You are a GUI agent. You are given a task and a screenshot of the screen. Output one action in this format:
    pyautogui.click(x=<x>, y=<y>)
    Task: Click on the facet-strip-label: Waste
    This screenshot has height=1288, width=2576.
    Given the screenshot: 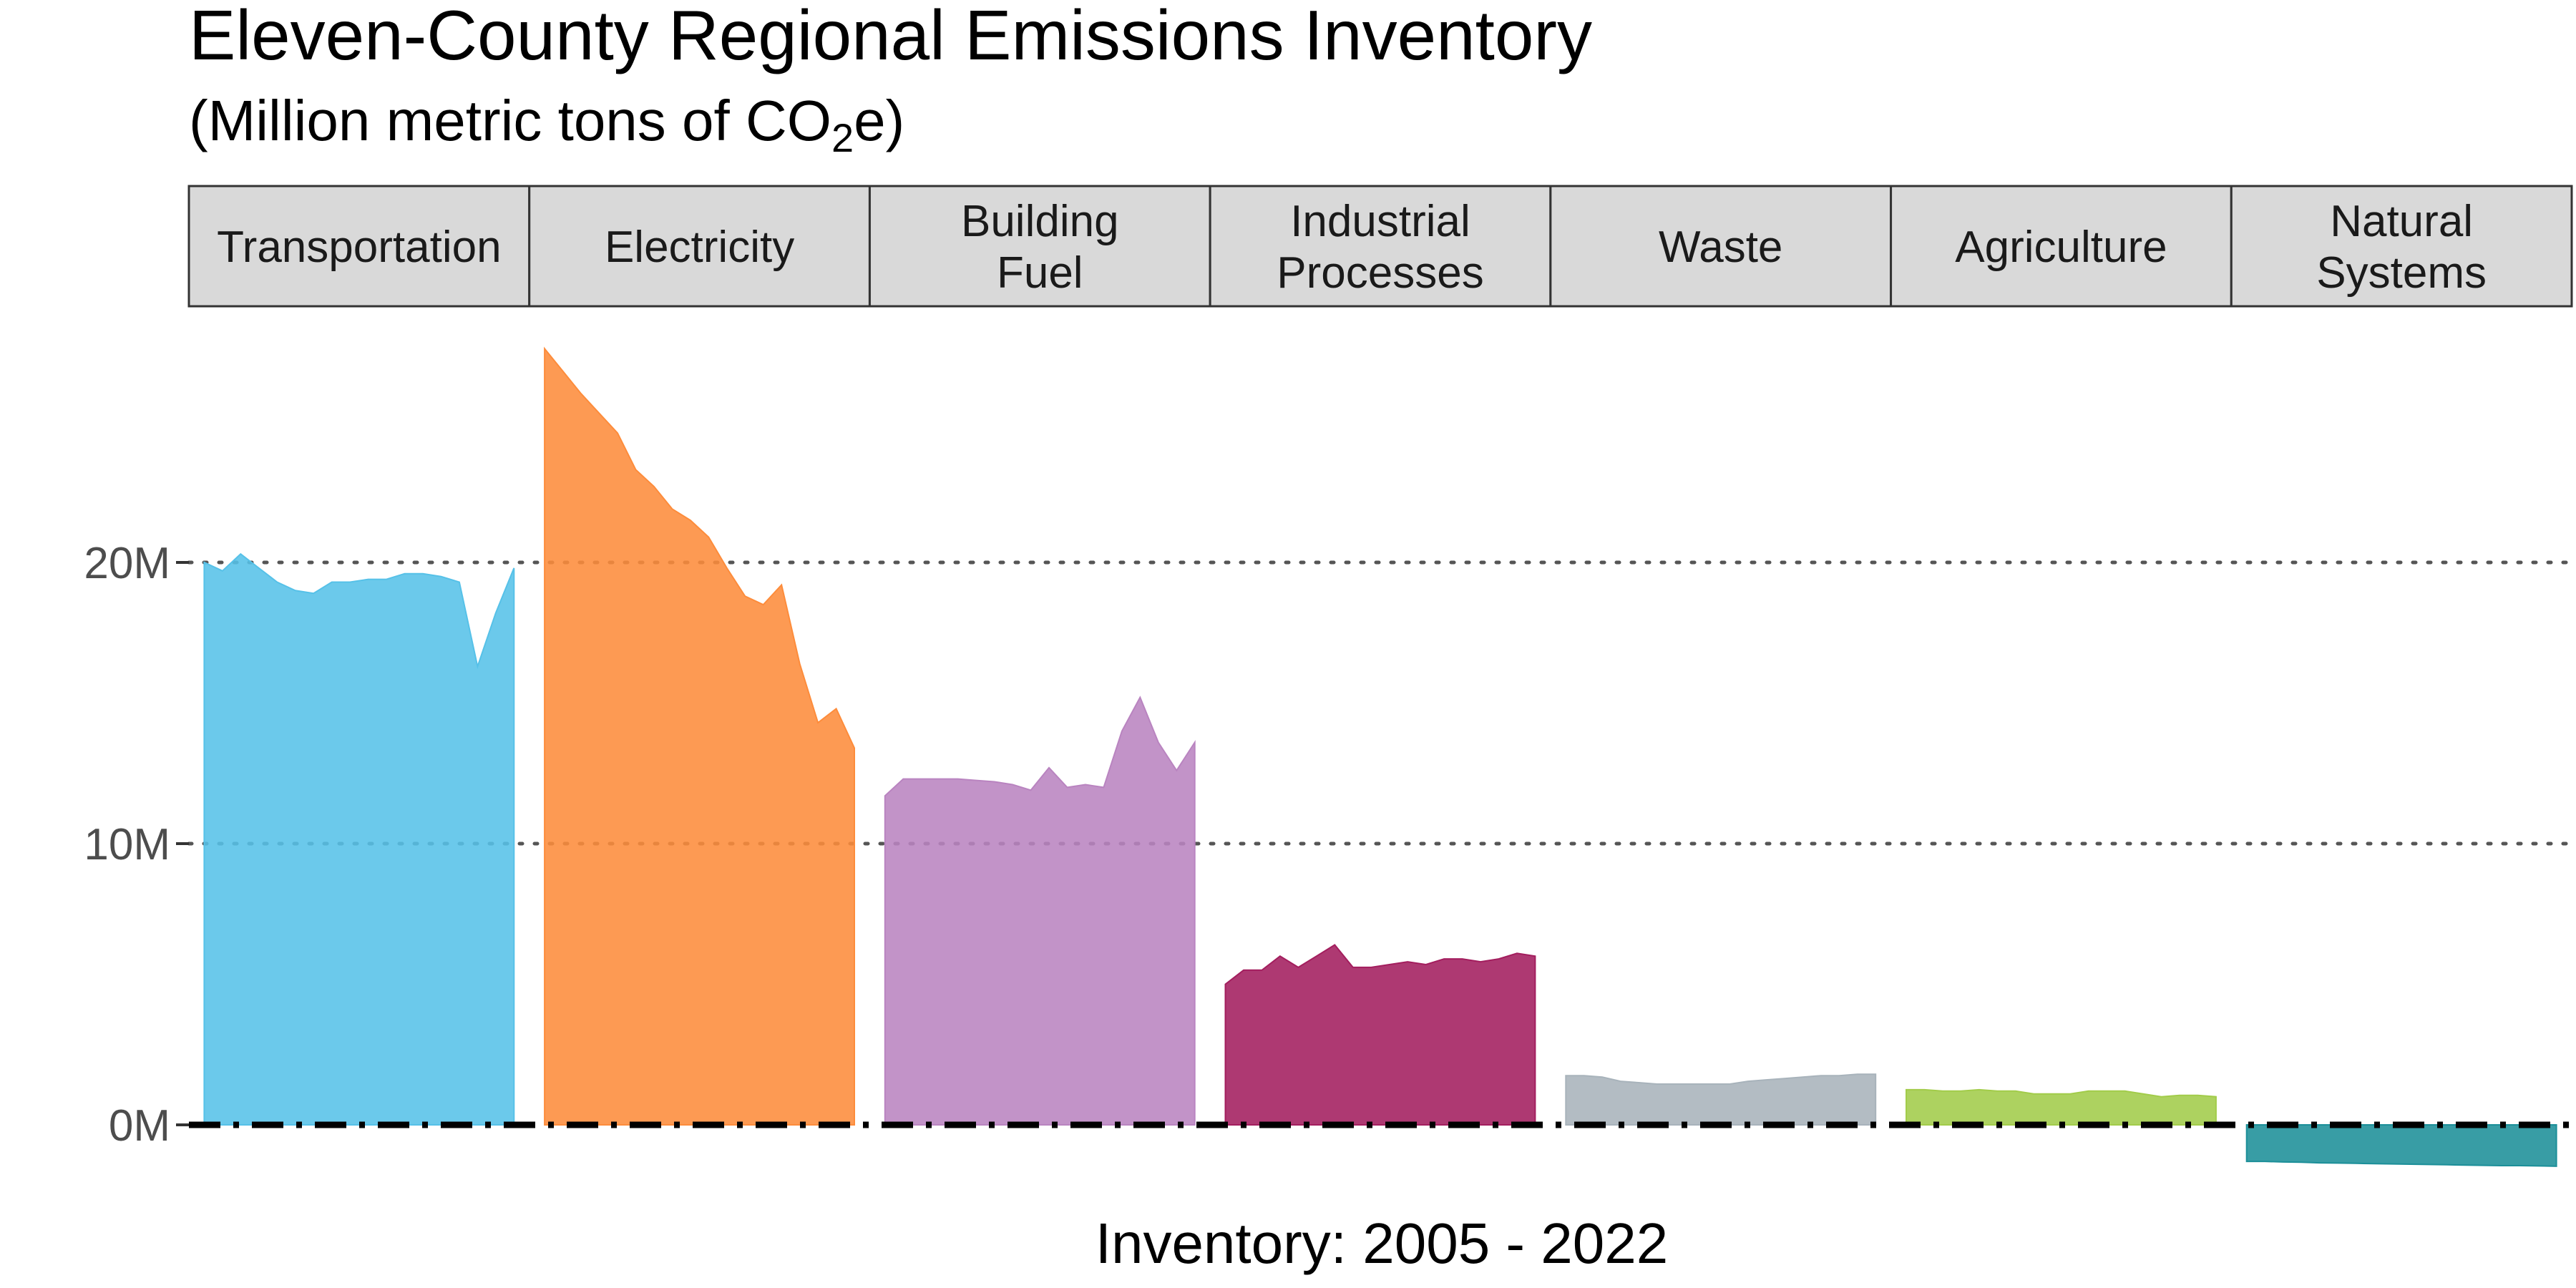 What is the action you would take?
    pyautogui.click(x=1720, y=247)
    